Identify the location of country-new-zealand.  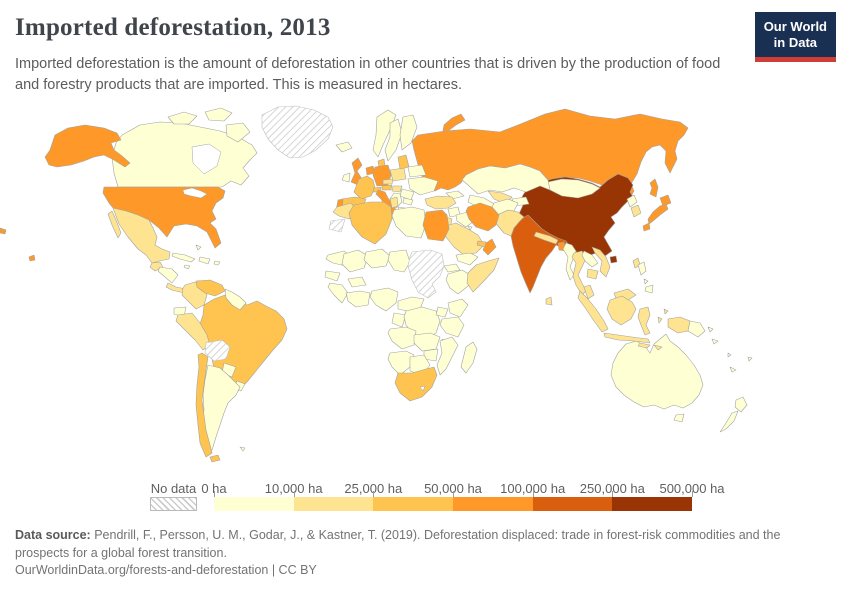
(729, 421).